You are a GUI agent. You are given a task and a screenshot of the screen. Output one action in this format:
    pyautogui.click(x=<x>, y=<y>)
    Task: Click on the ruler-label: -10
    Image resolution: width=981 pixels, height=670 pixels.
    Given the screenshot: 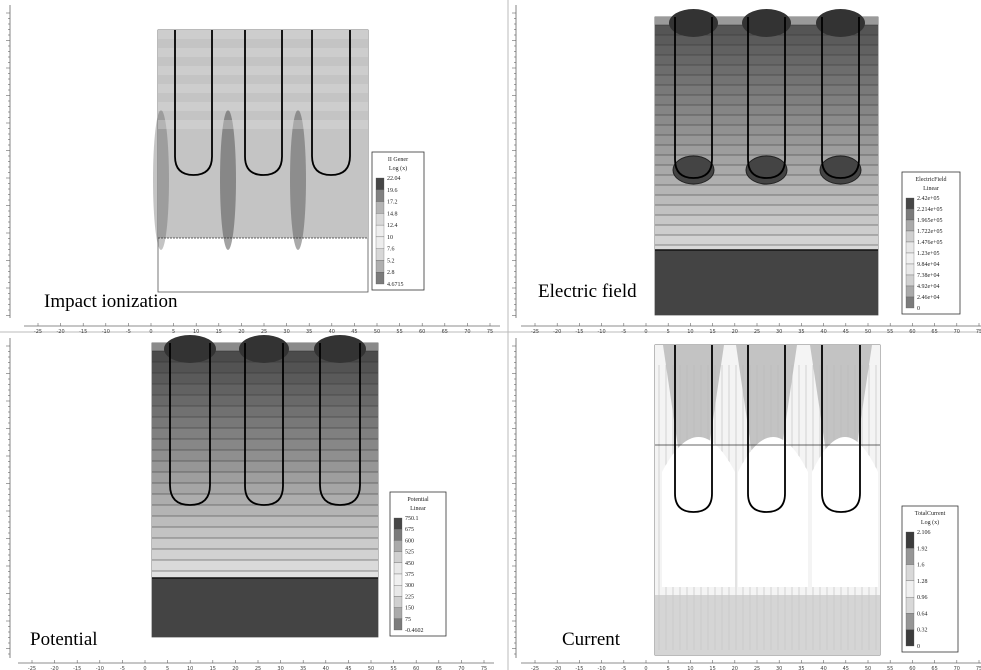 What is the action you would take?
    pyautogui.click(x=106, y=332)
    